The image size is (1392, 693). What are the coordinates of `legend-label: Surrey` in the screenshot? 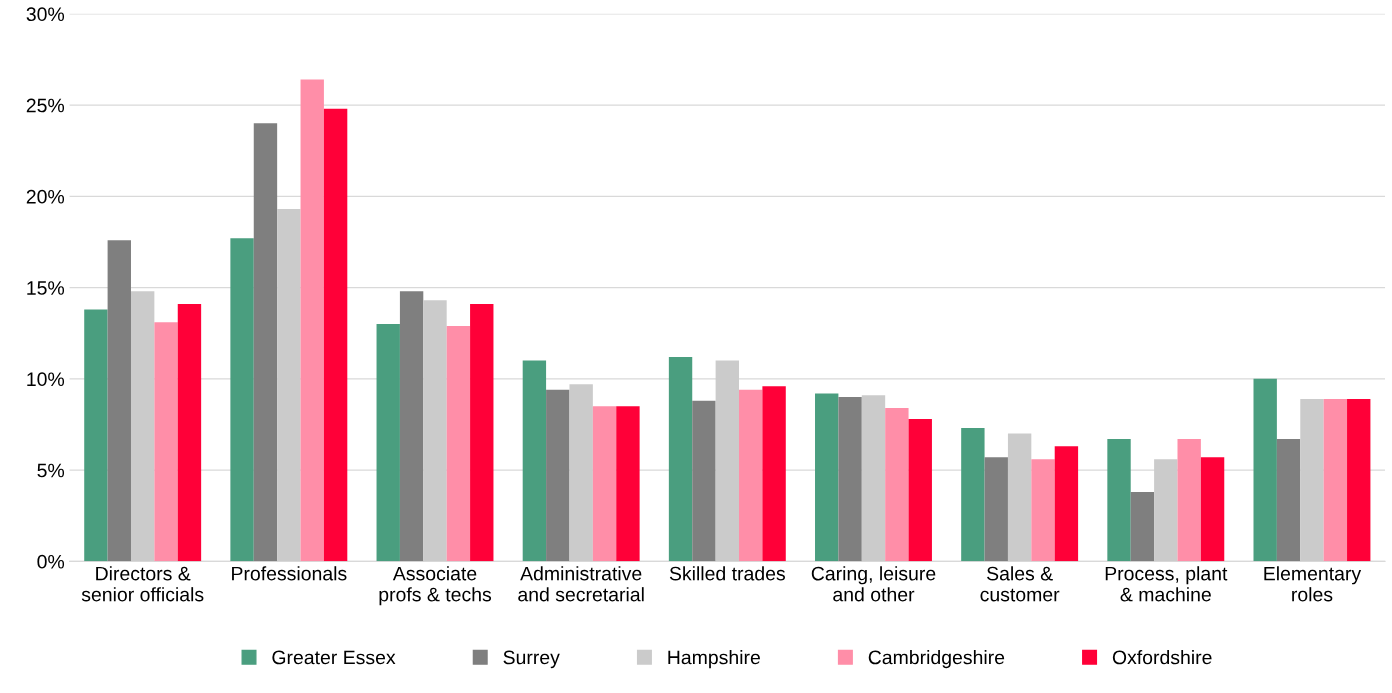 It's located at (531, 659).